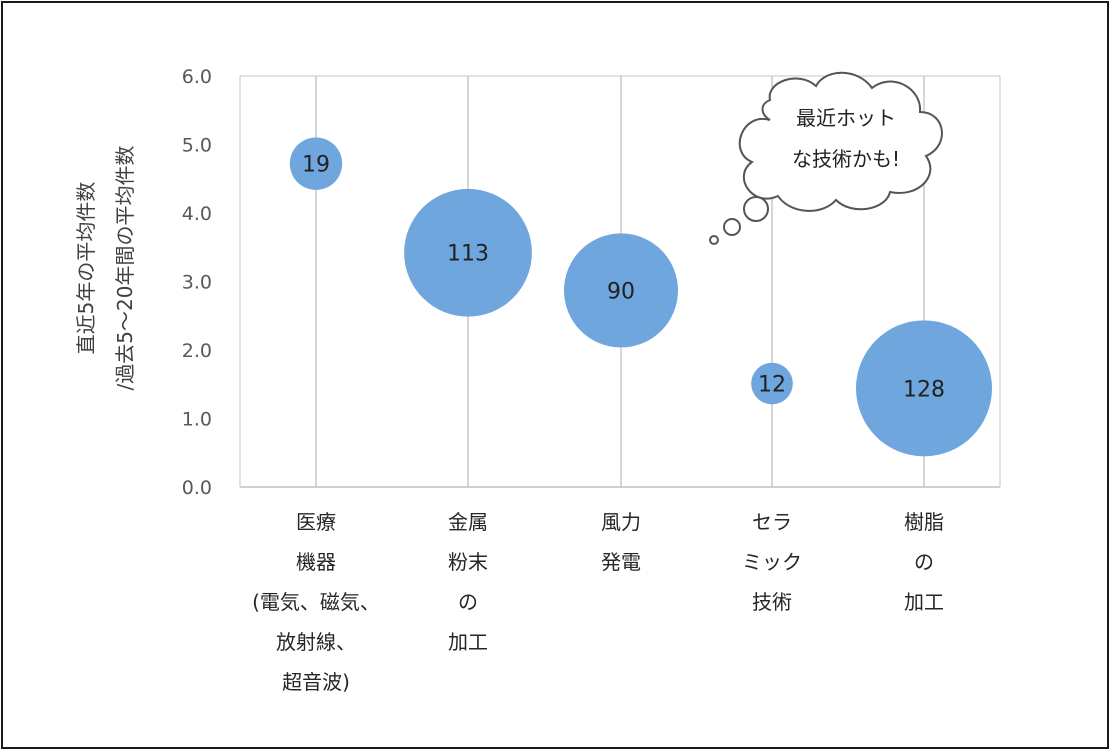  I want to click on category-label-line: 超音波), so click(316, 682).